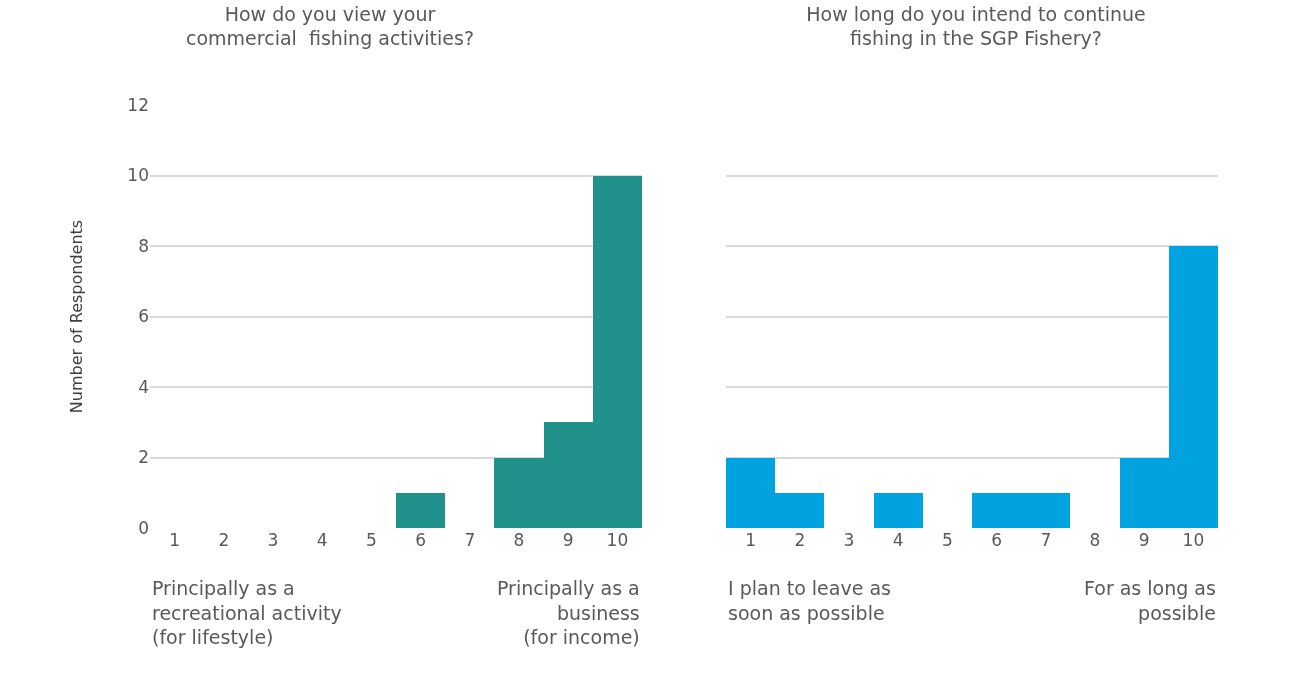  What do you see at coordinates (568, 613) in the screenshot?
I see `text: Principally as a business (for income)` at bounding box center [568, 613].